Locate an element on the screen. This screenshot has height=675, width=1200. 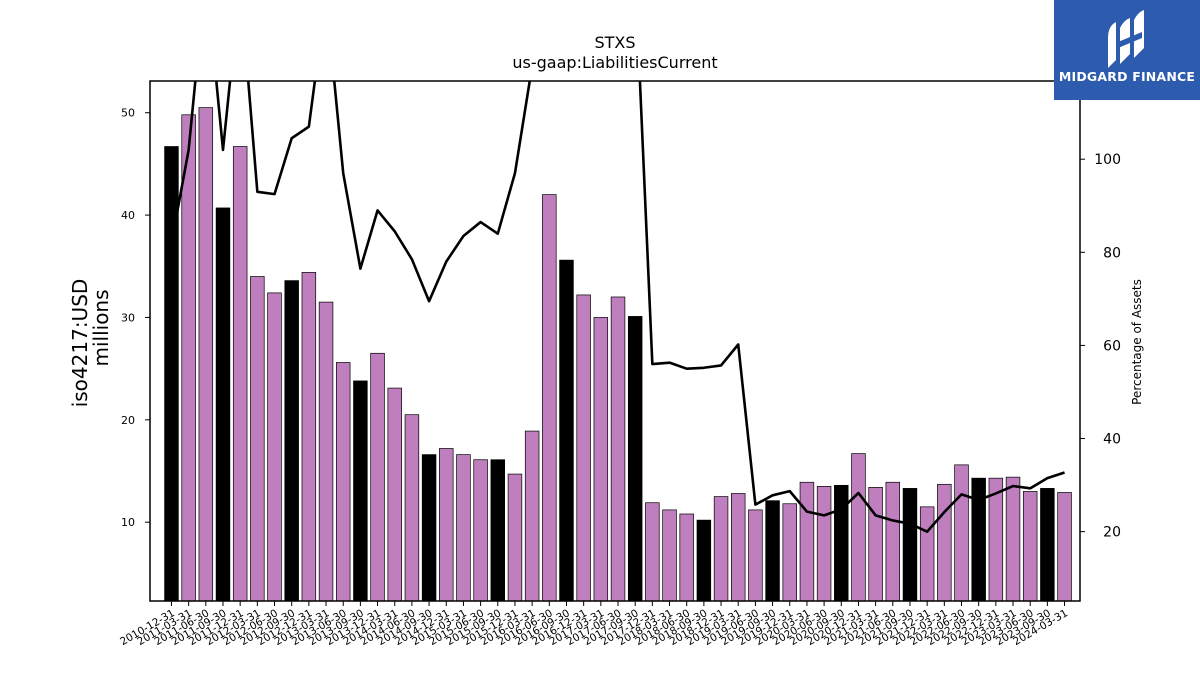
right-axis-ticks: 20 40 60 80 100 is located at coordinates (1100, 346).